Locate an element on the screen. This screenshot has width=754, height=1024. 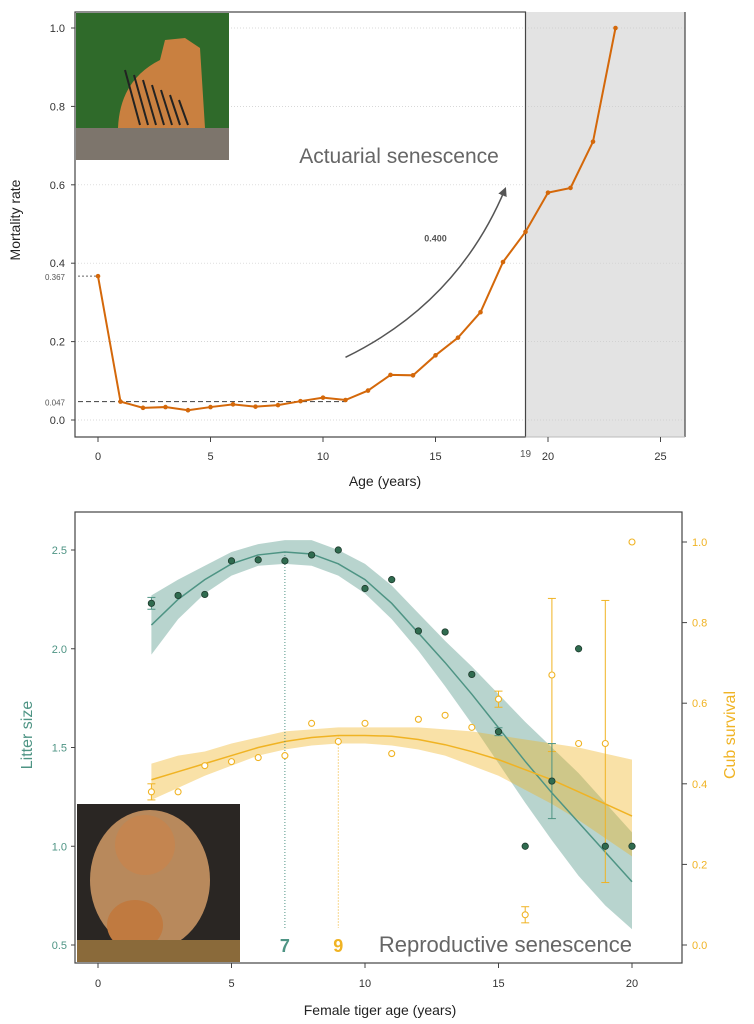
photo-tiger is located at coordinates (161, 83).